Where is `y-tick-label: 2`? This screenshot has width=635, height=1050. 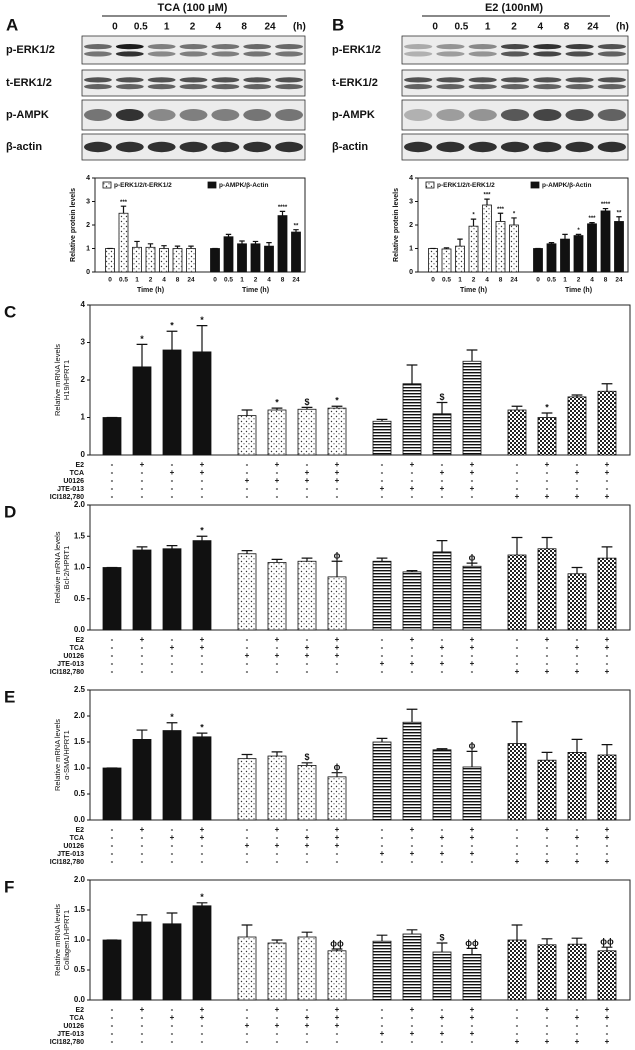
y-tick-label: 2 is located at coordinates (83, 379).